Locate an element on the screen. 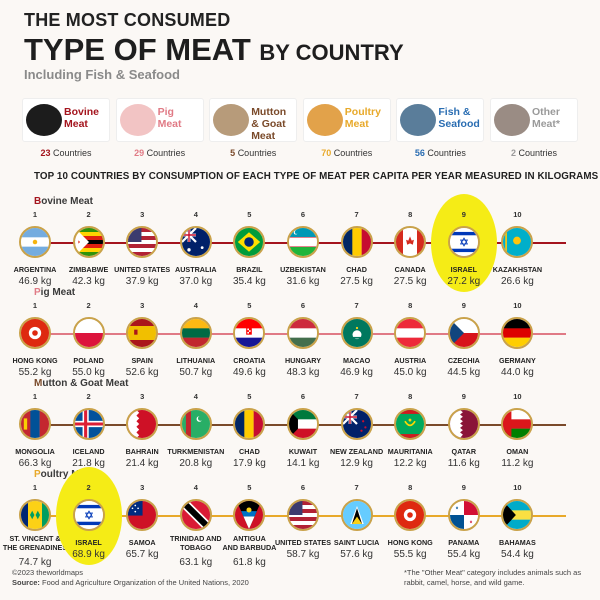 This screenshot has width=600, height=600. consumption-value: 68.9 kg is located at coordinates (88, 554).